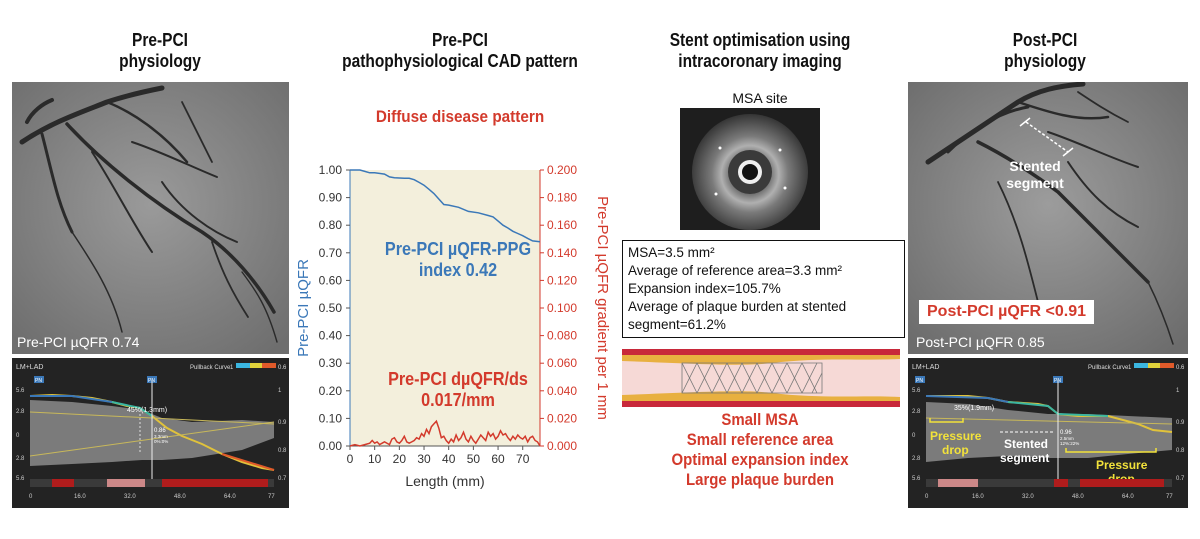 Image resolution: width=1200 pixels, height=539 pixels. I want to click on right-tick: 1, so click(1178, 391).